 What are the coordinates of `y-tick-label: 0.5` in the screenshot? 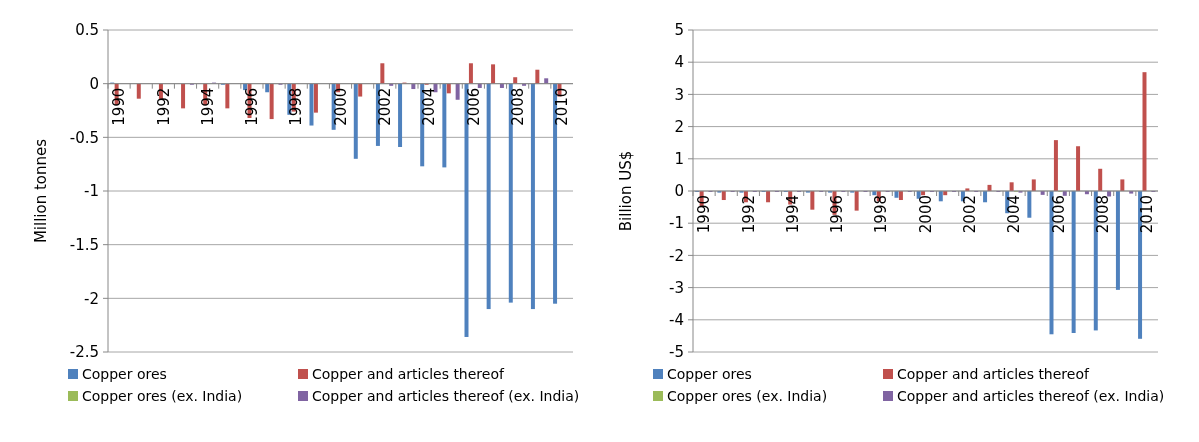 It's located at (87, 30).